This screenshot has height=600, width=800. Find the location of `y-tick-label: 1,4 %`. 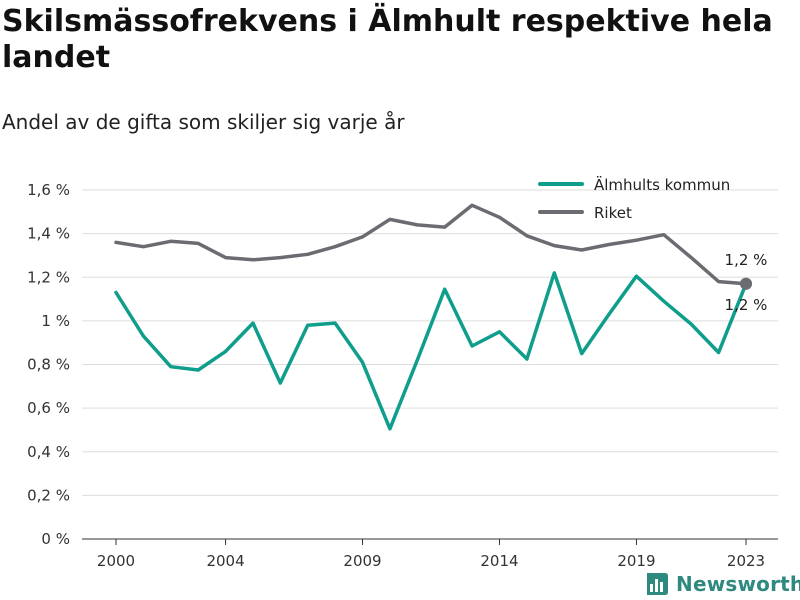

y-tick-label: 1,4 % is located at coordinates (48, 234).